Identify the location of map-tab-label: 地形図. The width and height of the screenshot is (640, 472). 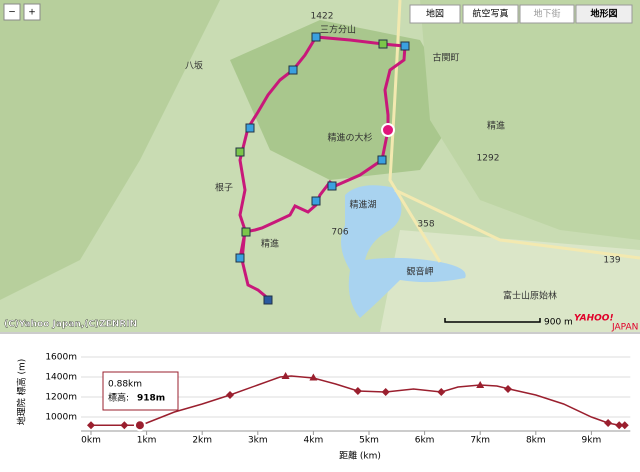
(603, 14).